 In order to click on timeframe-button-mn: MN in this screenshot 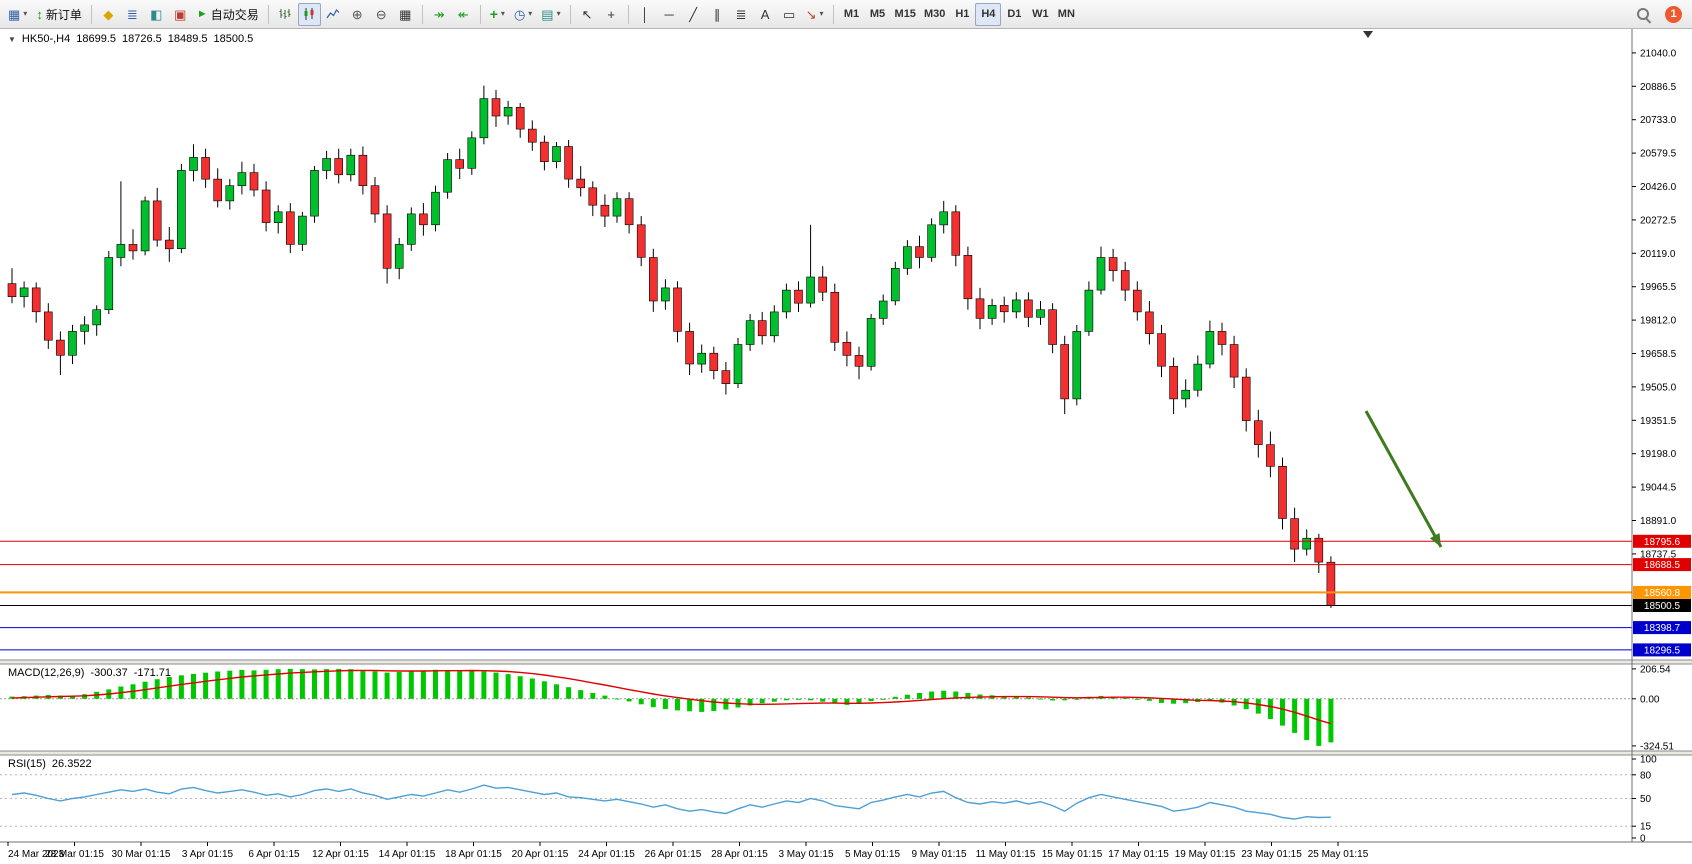, I will do `click(1066, 14)`.